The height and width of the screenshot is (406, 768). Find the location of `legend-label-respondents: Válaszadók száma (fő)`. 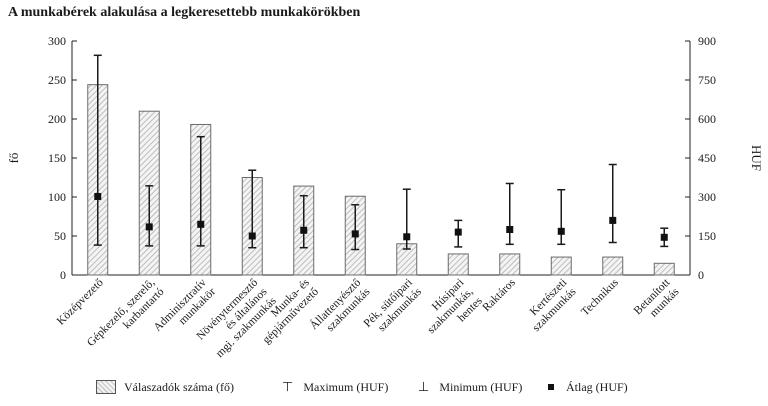

legend-label-respondents: Válaszadók száma (fő) is located at coordinates (179, 386).